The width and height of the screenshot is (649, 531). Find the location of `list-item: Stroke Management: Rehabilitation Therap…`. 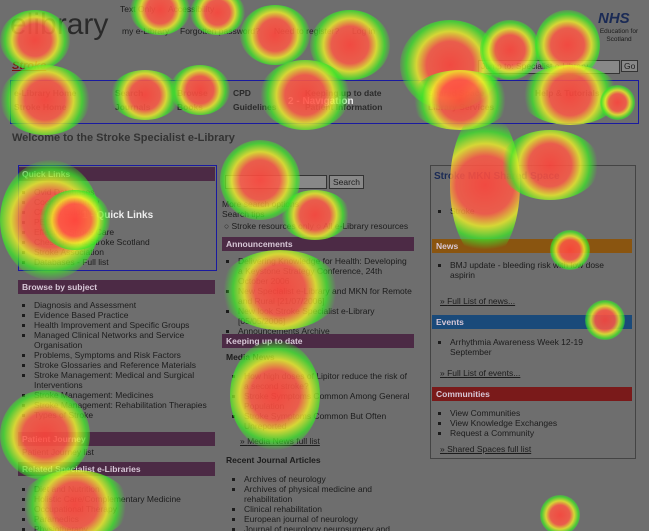

list-item: Stroke Management: Rehabilitation Therap… is located at coordinates (123, 405).